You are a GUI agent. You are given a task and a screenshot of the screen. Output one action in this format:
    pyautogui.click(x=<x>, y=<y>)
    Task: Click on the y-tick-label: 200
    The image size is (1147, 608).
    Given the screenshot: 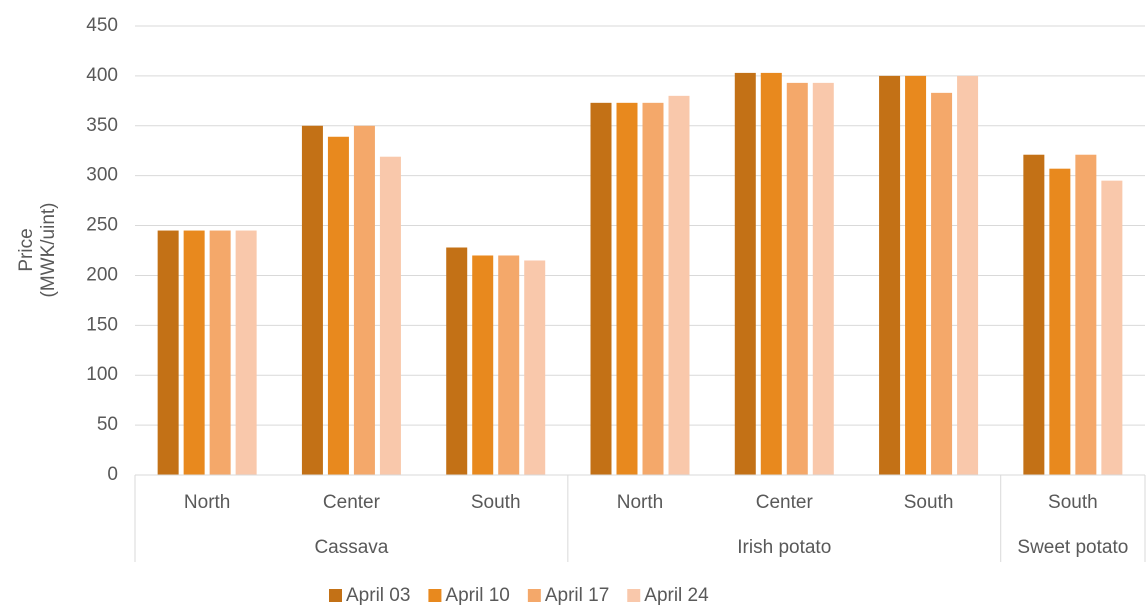 What is the action you would take?
    pyautogui.click(x=102, y=274)
    